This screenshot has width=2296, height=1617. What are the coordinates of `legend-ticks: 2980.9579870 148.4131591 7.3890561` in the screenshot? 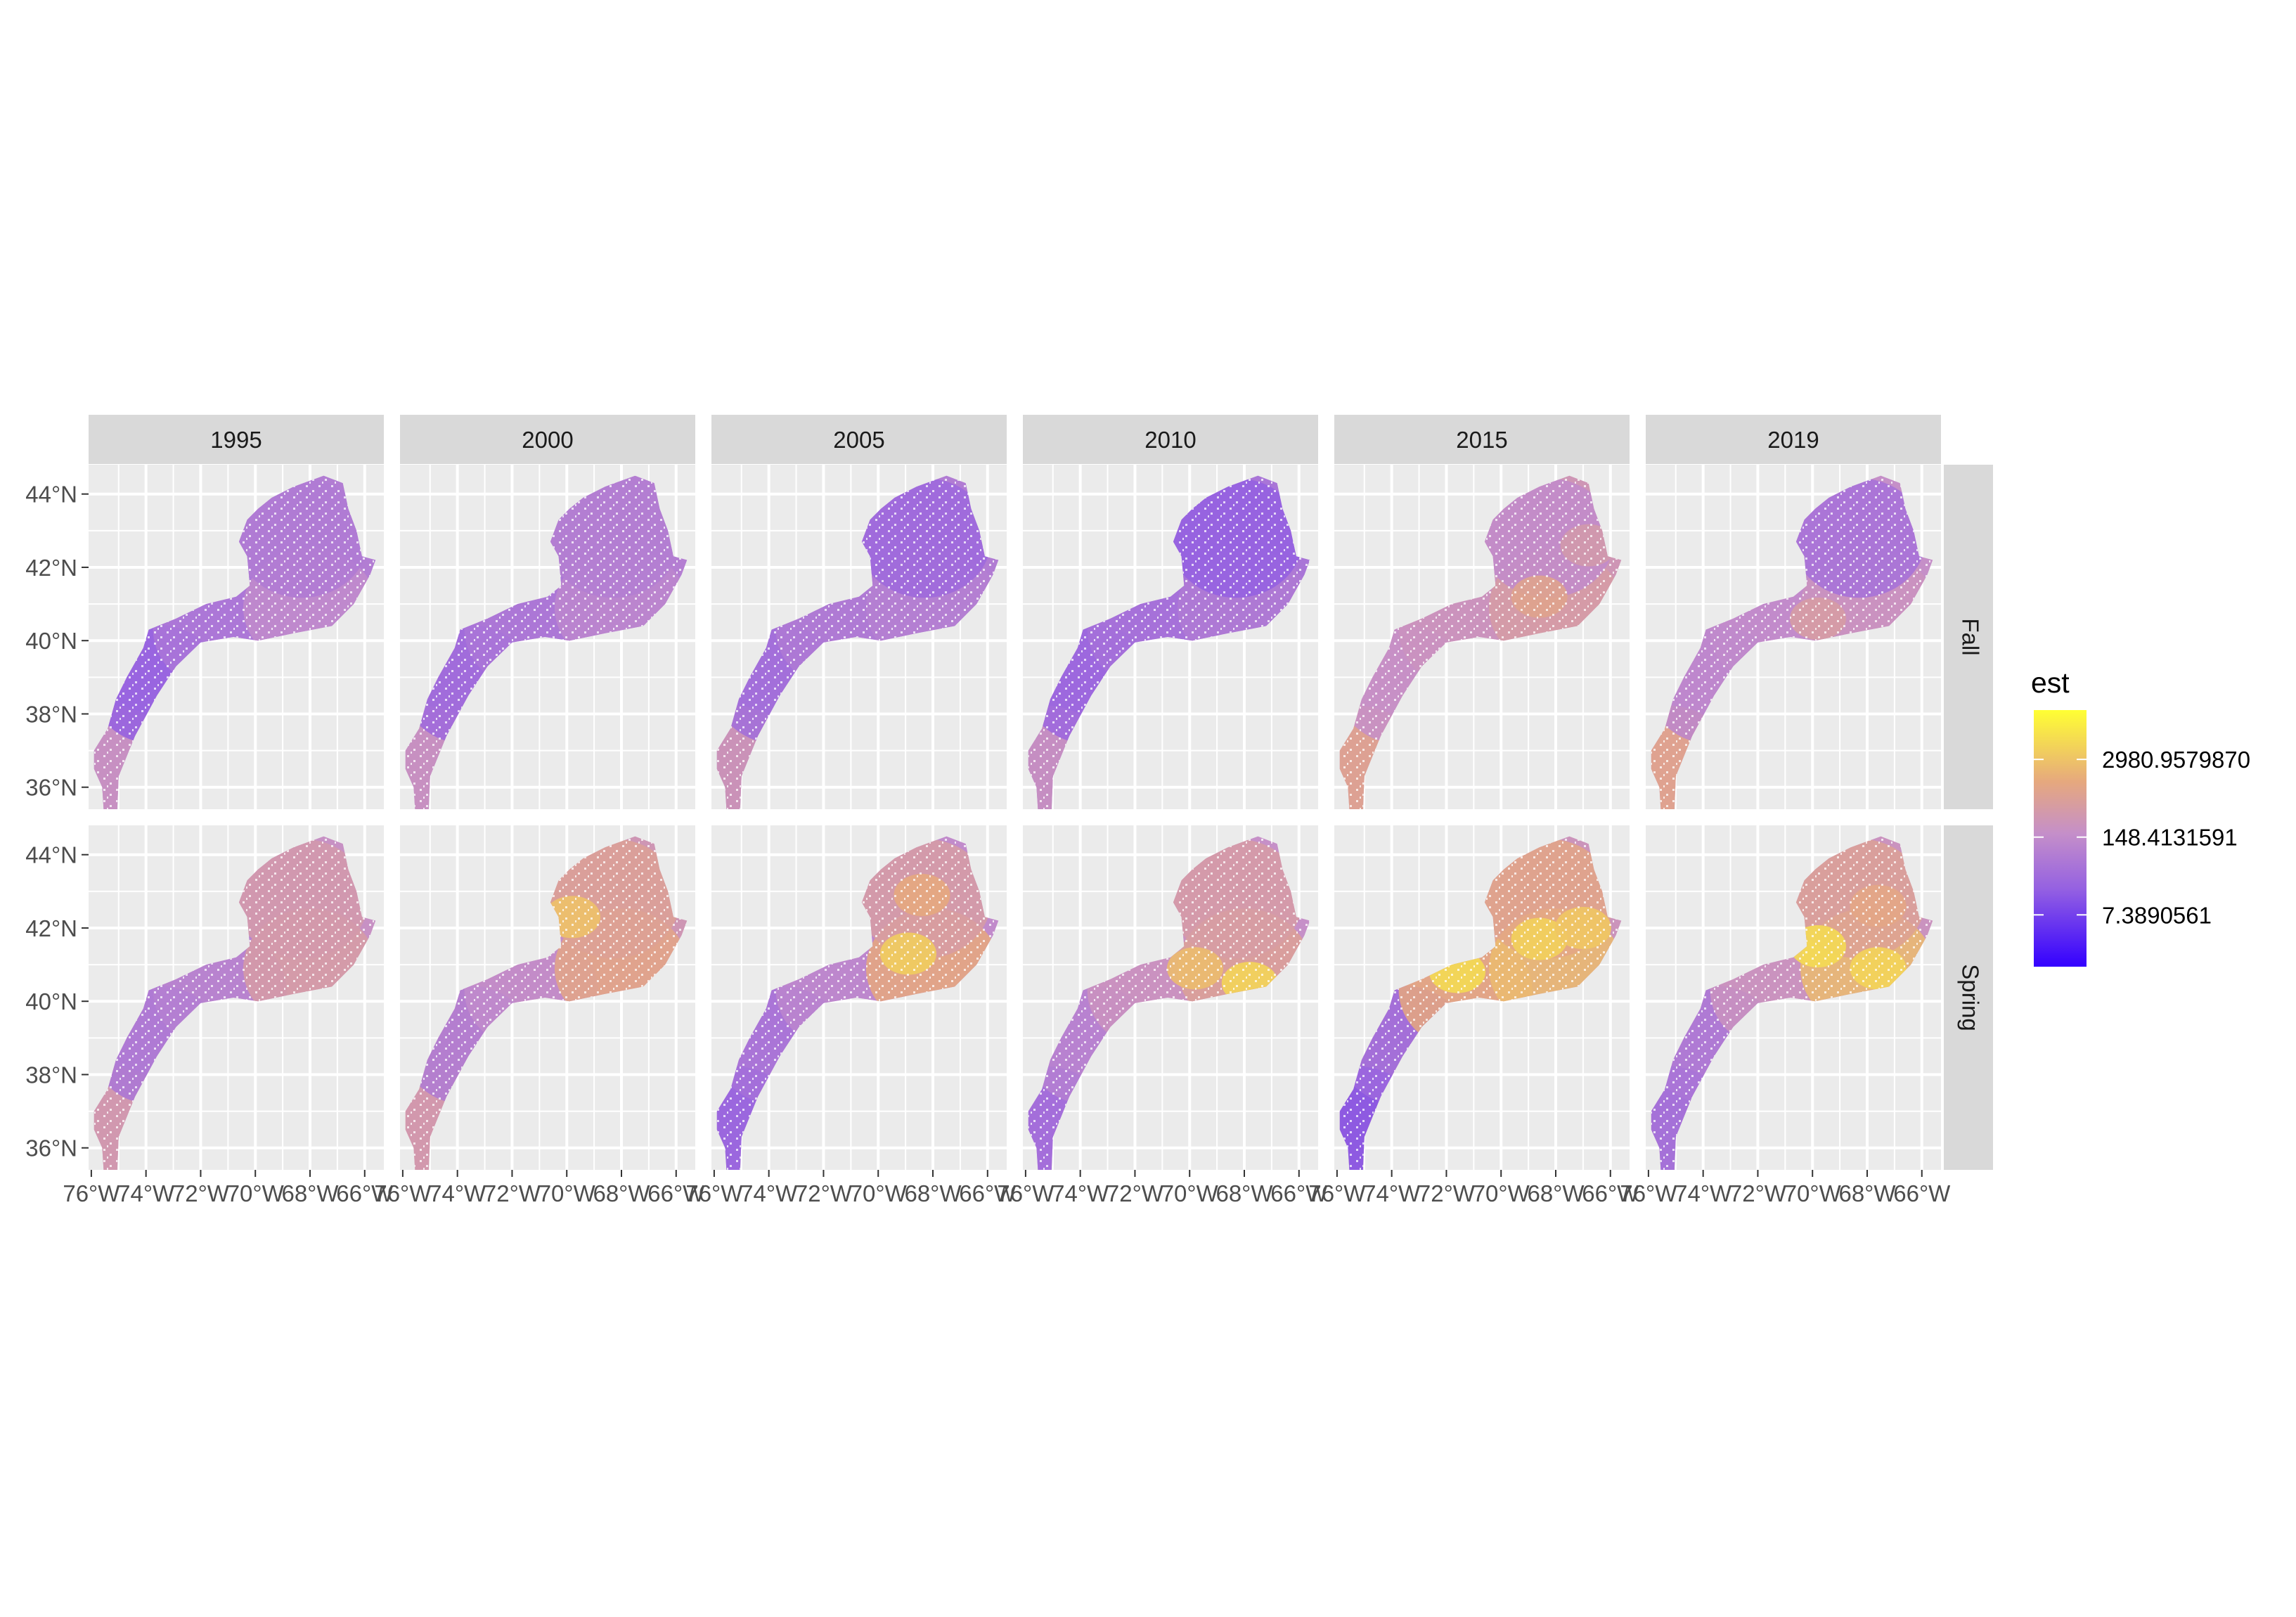 It's located at (2142, 837).